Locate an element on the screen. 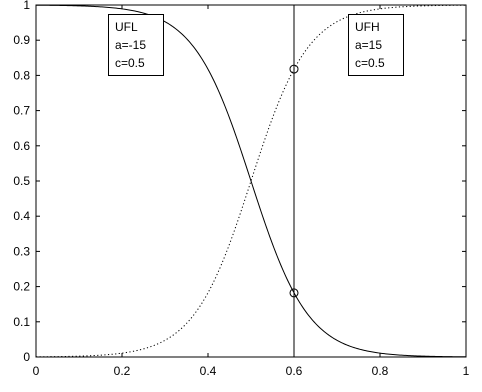 This screenshot has width=482, height=392. annotation-ufl: UFL a=-15 c=0.5 is located at coordinates (136, 45).